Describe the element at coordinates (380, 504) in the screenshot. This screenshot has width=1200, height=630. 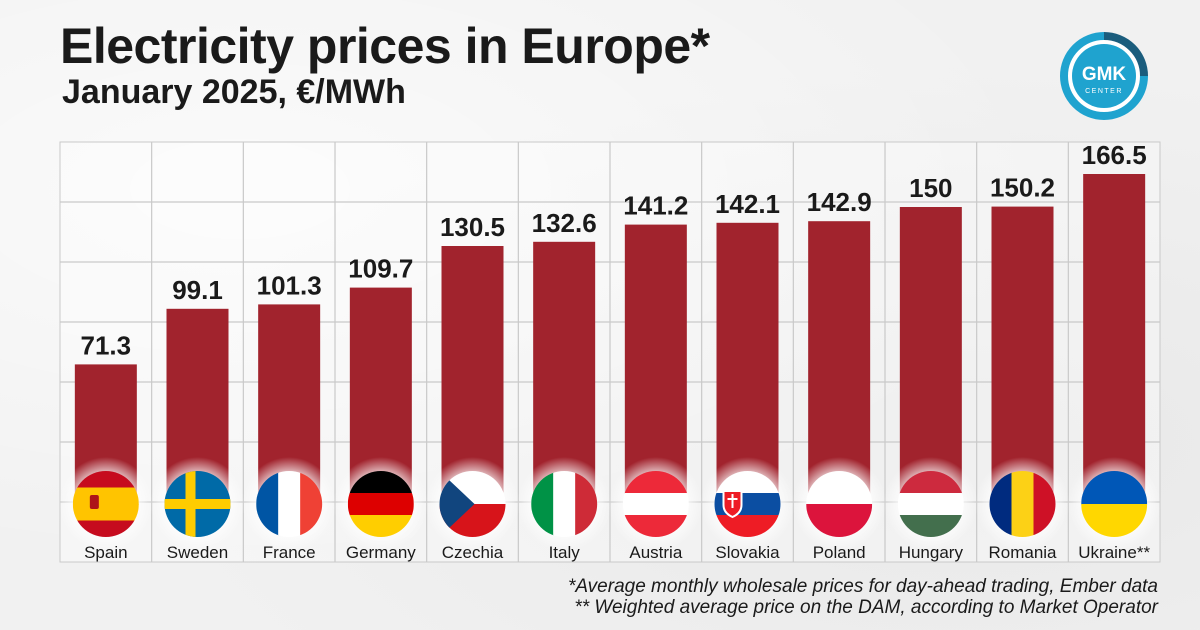
I see `germany-flag-icon` at that location.